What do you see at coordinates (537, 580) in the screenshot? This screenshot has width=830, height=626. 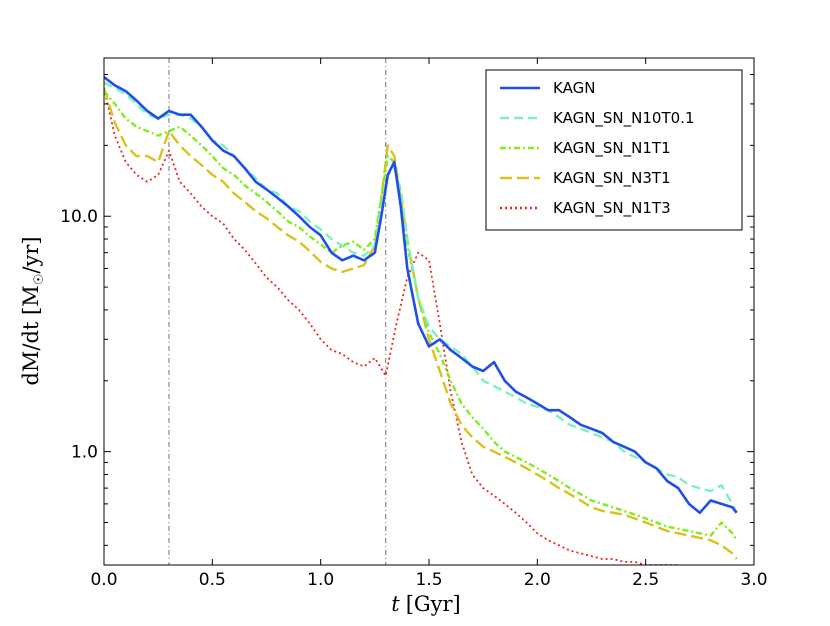 I see `x-tick-label: 2.0` at bounding box center [537, 580].